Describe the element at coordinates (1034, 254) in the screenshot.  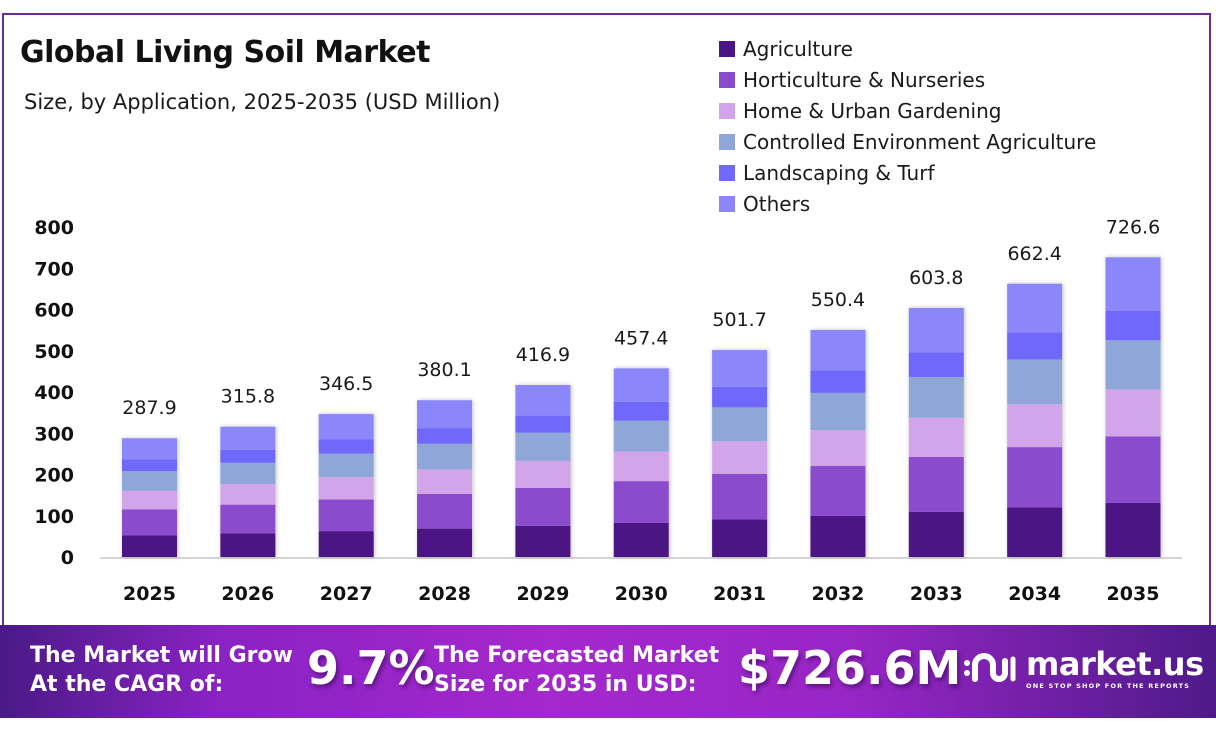
I see `total-data-label: 662.4` at that location.